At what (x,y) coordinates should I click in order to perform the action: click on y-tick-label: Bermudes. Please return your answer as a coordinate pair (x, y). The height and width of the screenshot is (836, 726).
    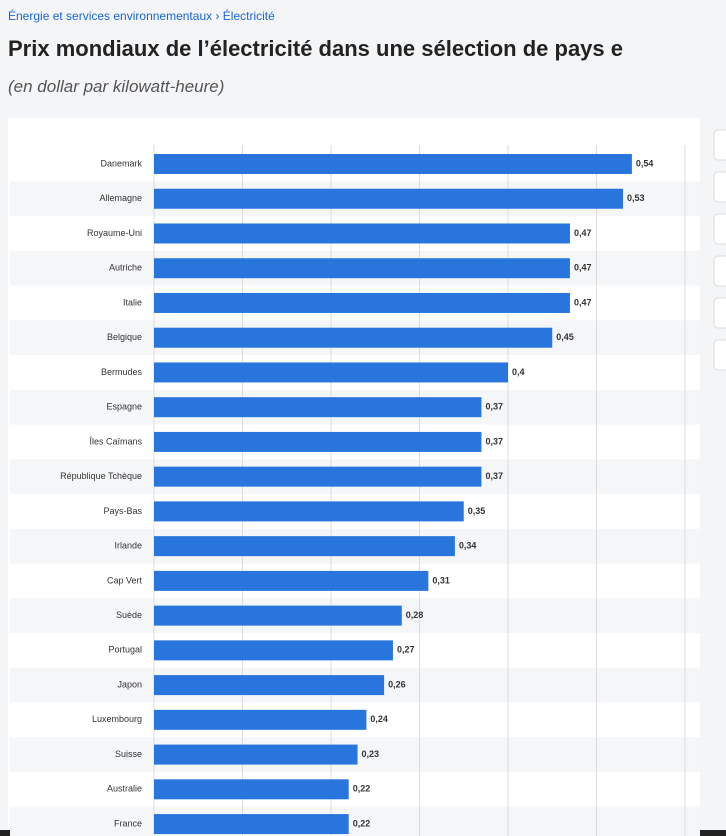
    Looking at the image, I should click on (122, 372).